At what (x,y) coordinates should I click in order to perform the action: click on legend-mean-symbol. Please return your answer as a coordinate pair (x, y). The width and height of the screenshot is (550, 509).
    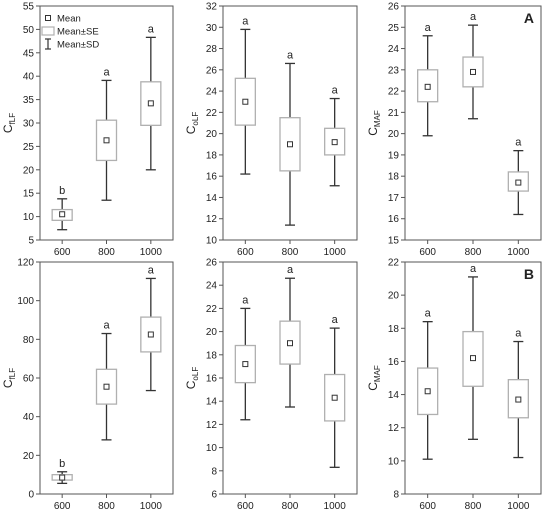
    Looking at the image, I should click on (48, 18).